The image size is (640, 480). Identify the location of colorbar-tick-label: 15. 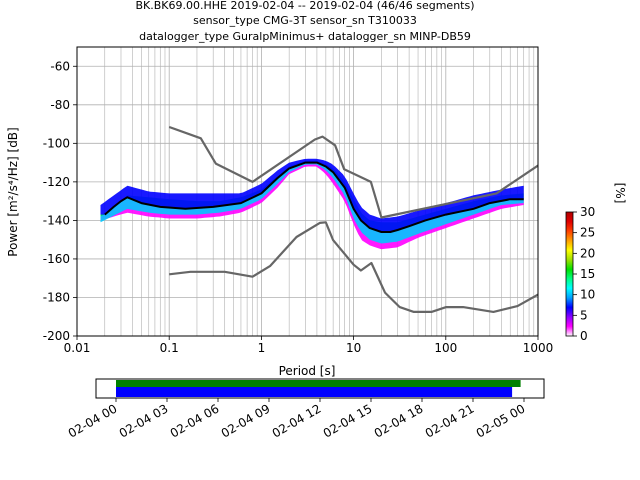
(587, 274).